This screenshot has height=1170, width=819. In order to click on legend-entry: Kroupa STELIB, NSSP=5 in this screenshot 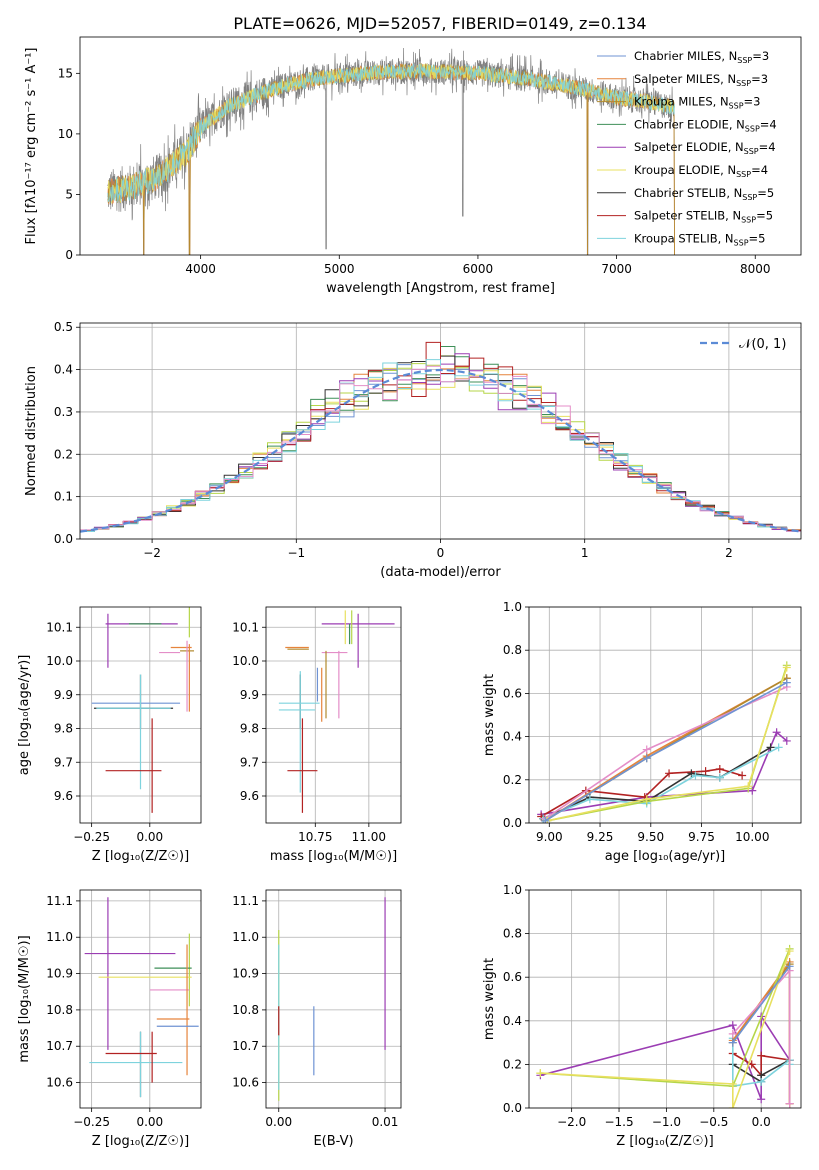, I will do `click(699, 239)`.